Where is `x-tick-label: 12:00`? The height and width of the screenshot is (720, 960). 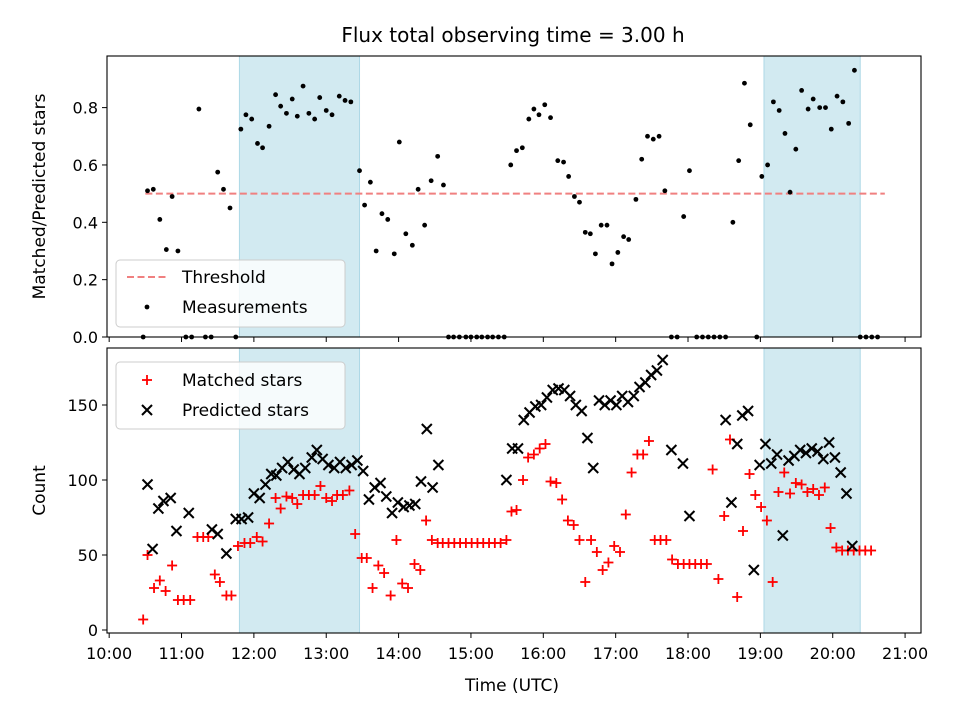 x-tick-label: 12:00 is located at coordinates (254, 653).